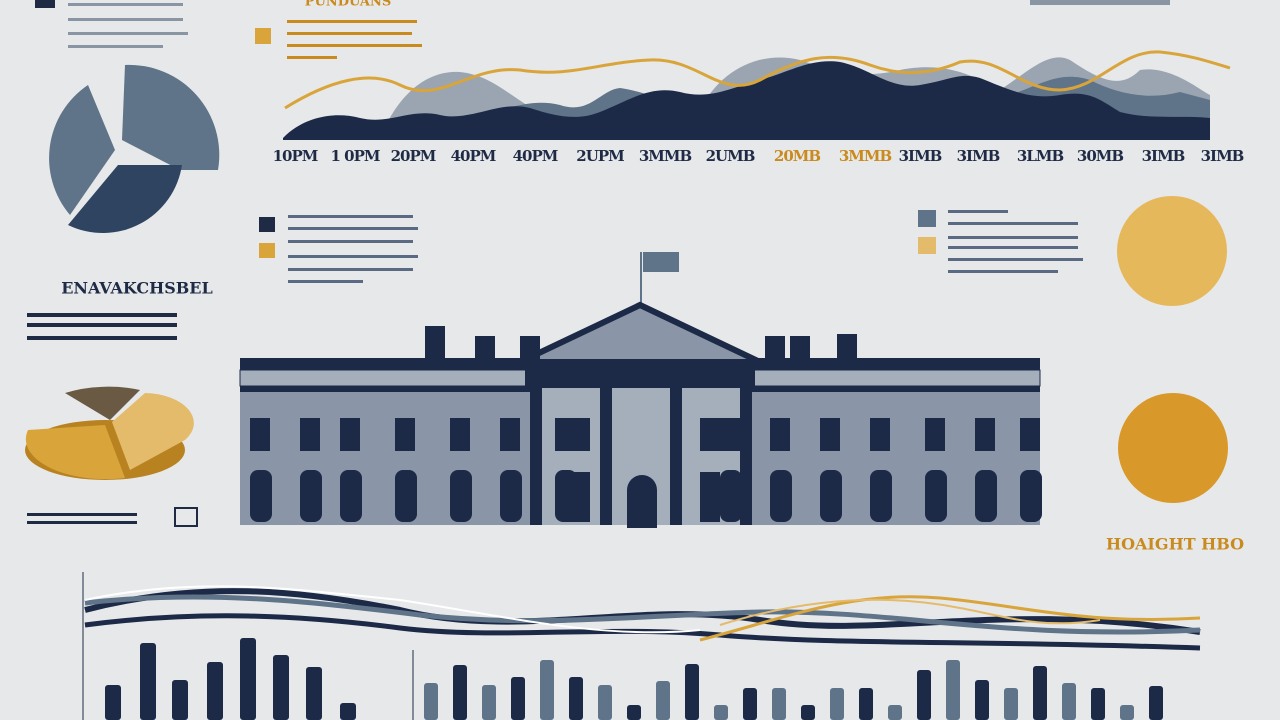 This screenshot has height=720, width=1280. I want to click on door, so click(642, 501).